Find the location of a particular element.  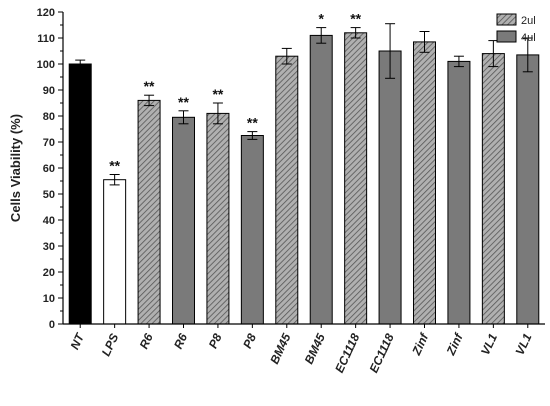

x-tick-label-2: R6 is located at coordinates (146, 341).